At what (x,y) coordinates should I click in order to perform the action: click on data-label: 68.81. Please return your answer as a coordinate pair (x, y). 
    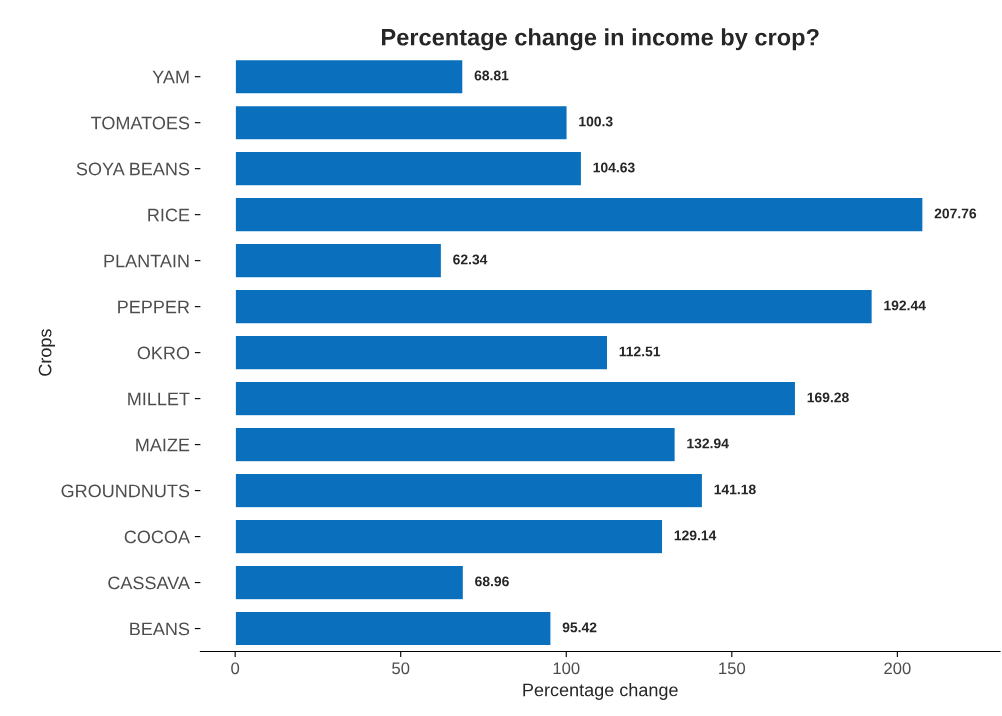
    Looking at the image, I should click on (491, 75).